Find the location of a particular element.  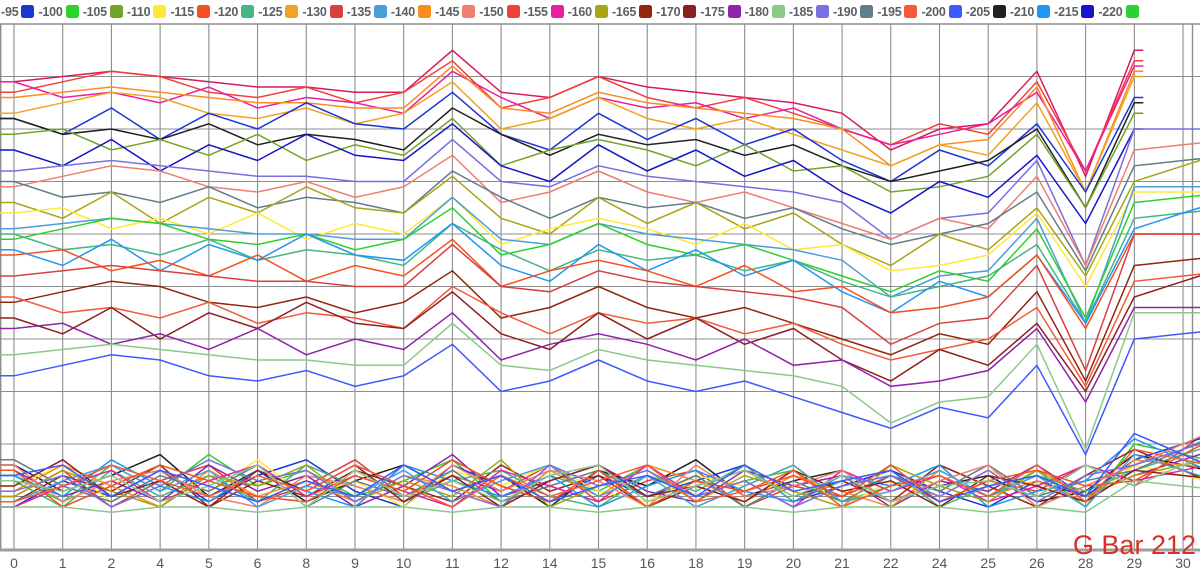

legend-item: -100 is located at coordinates (42, 11).